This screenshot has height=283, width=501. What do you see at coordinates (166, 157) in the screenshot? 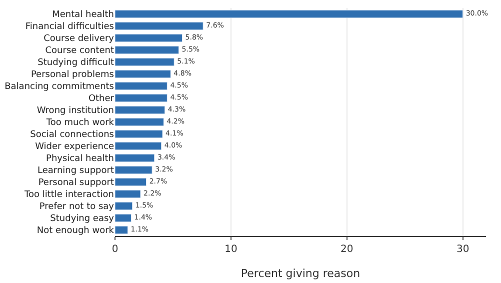
I see `data-label: 3.4%` at bounding box center [166, 157].